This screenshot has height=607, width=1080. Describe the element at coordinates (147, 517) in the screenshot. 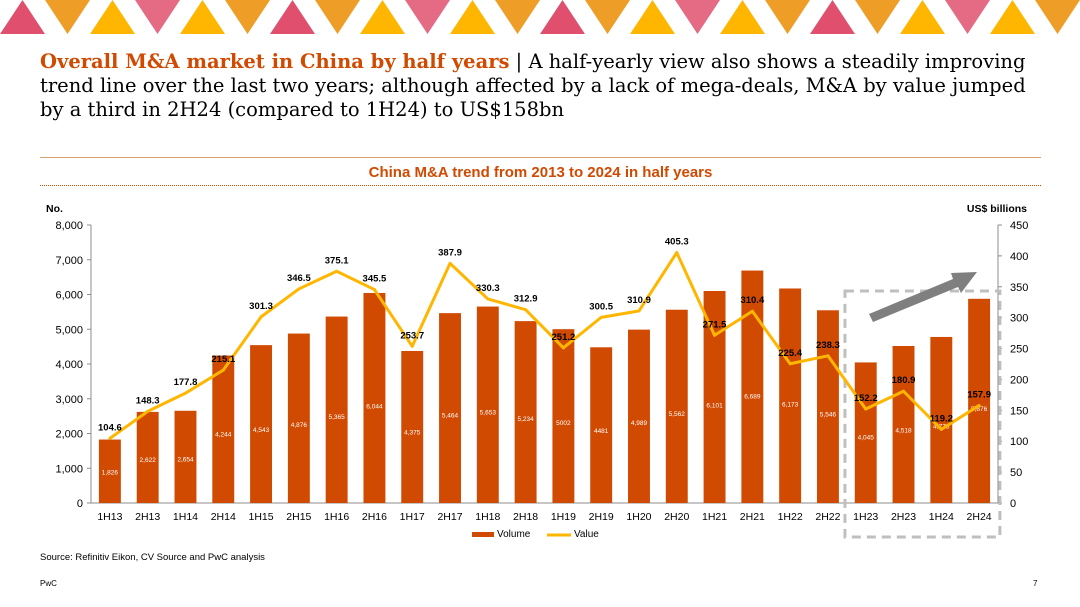

I see `x-axis-tick-label: 2H13` at that location.